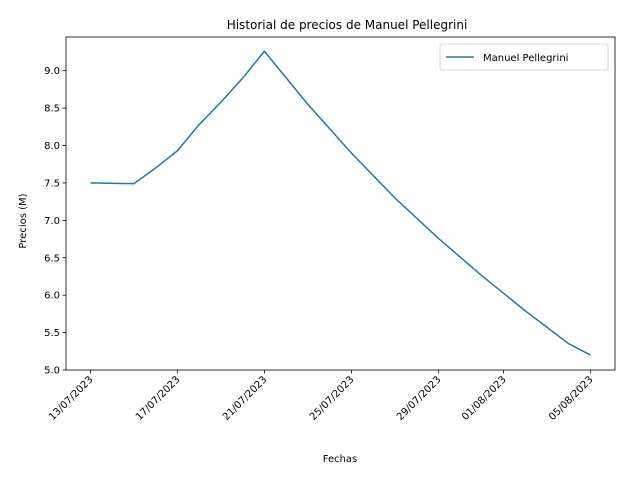 The image size is (640, 480). What do you see at coordinates (23, 220) in the screenshot?
I see `y-axis-label: Precios (M)` at bounding box center [23, 220].